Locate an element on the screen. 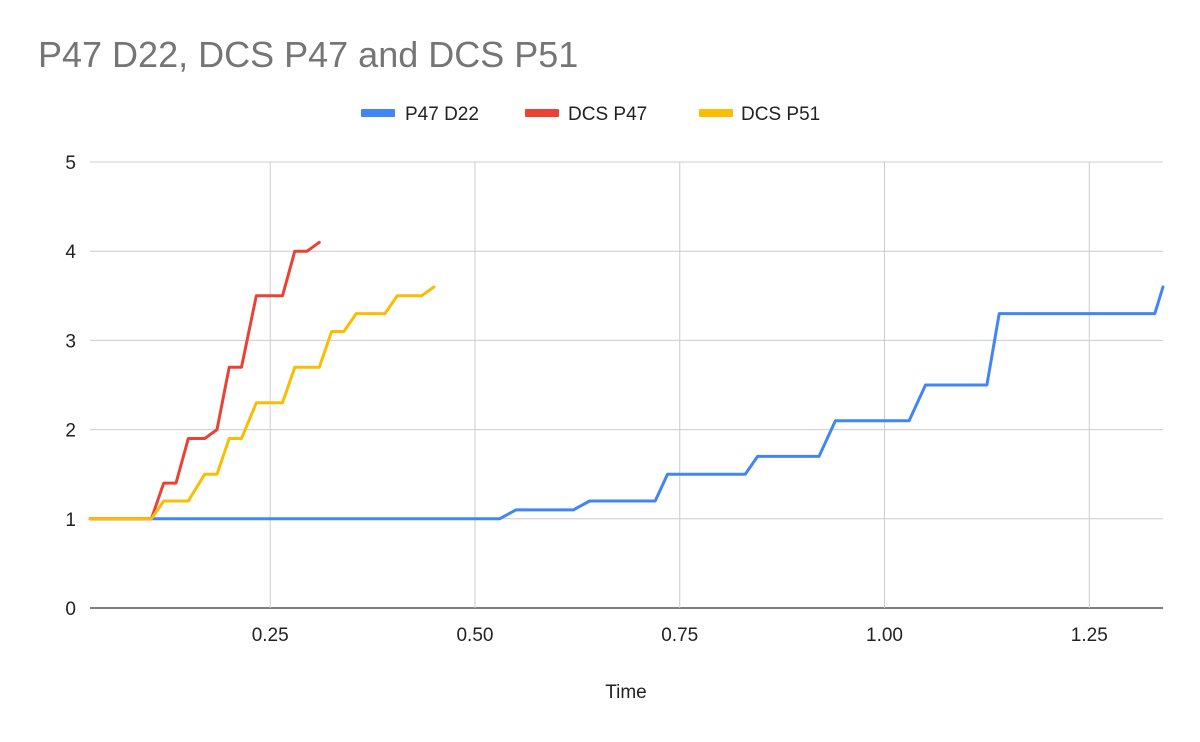 This screenshot has width=1200, height=742. x-axis-tick-labels: 0.25 0.50 0.75 1.00 1.25 is located at coordinates (680, 635).